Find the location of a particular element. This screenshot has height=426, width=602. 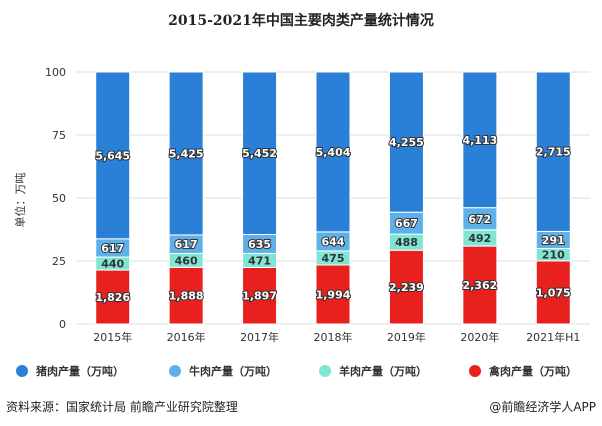

y-tick-label: 50 is located at coordinates (59, 198).